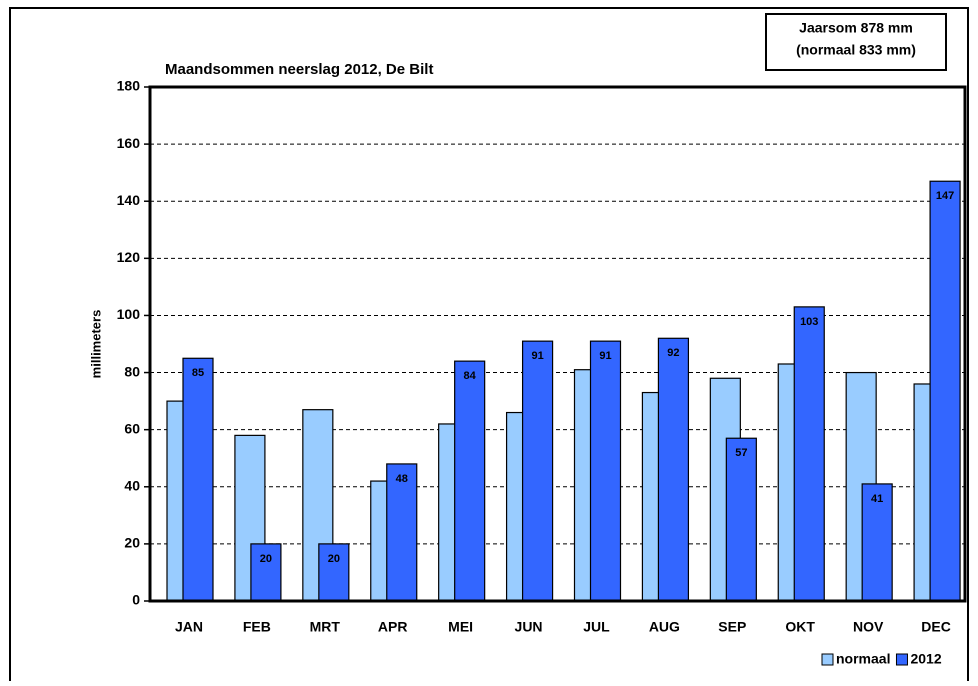  I want to click on annotation-box, so click(856, 42).